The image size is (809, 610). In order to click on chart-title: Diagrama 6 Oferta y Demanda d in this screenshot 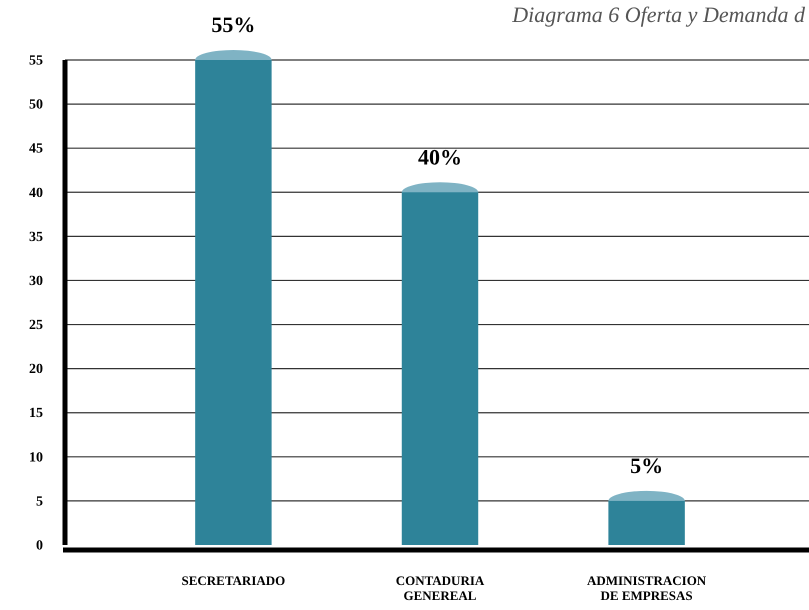, I will do `click(658, 14)`.